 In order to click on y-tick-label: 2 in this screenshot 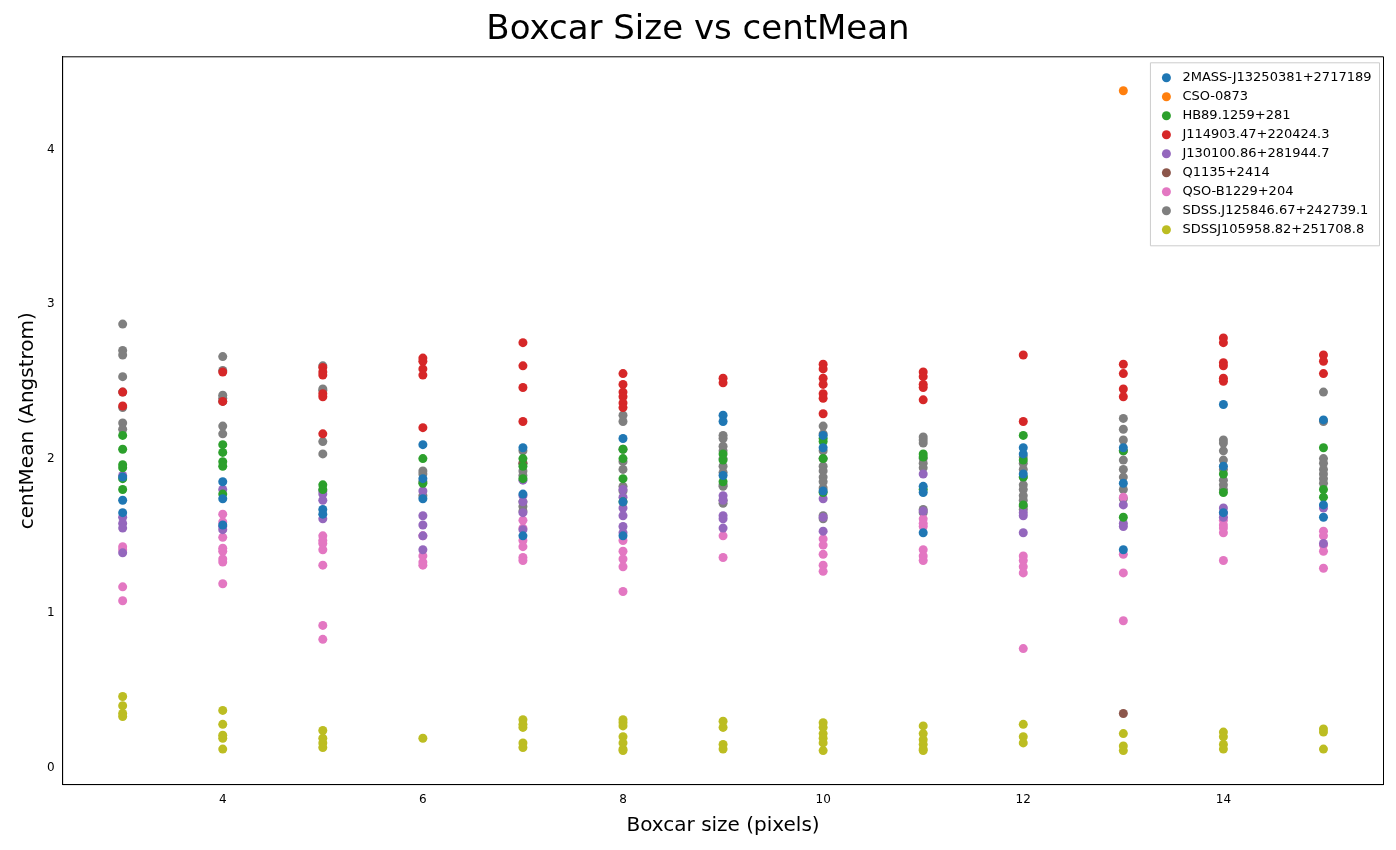, I will do `click(50, 457)`.